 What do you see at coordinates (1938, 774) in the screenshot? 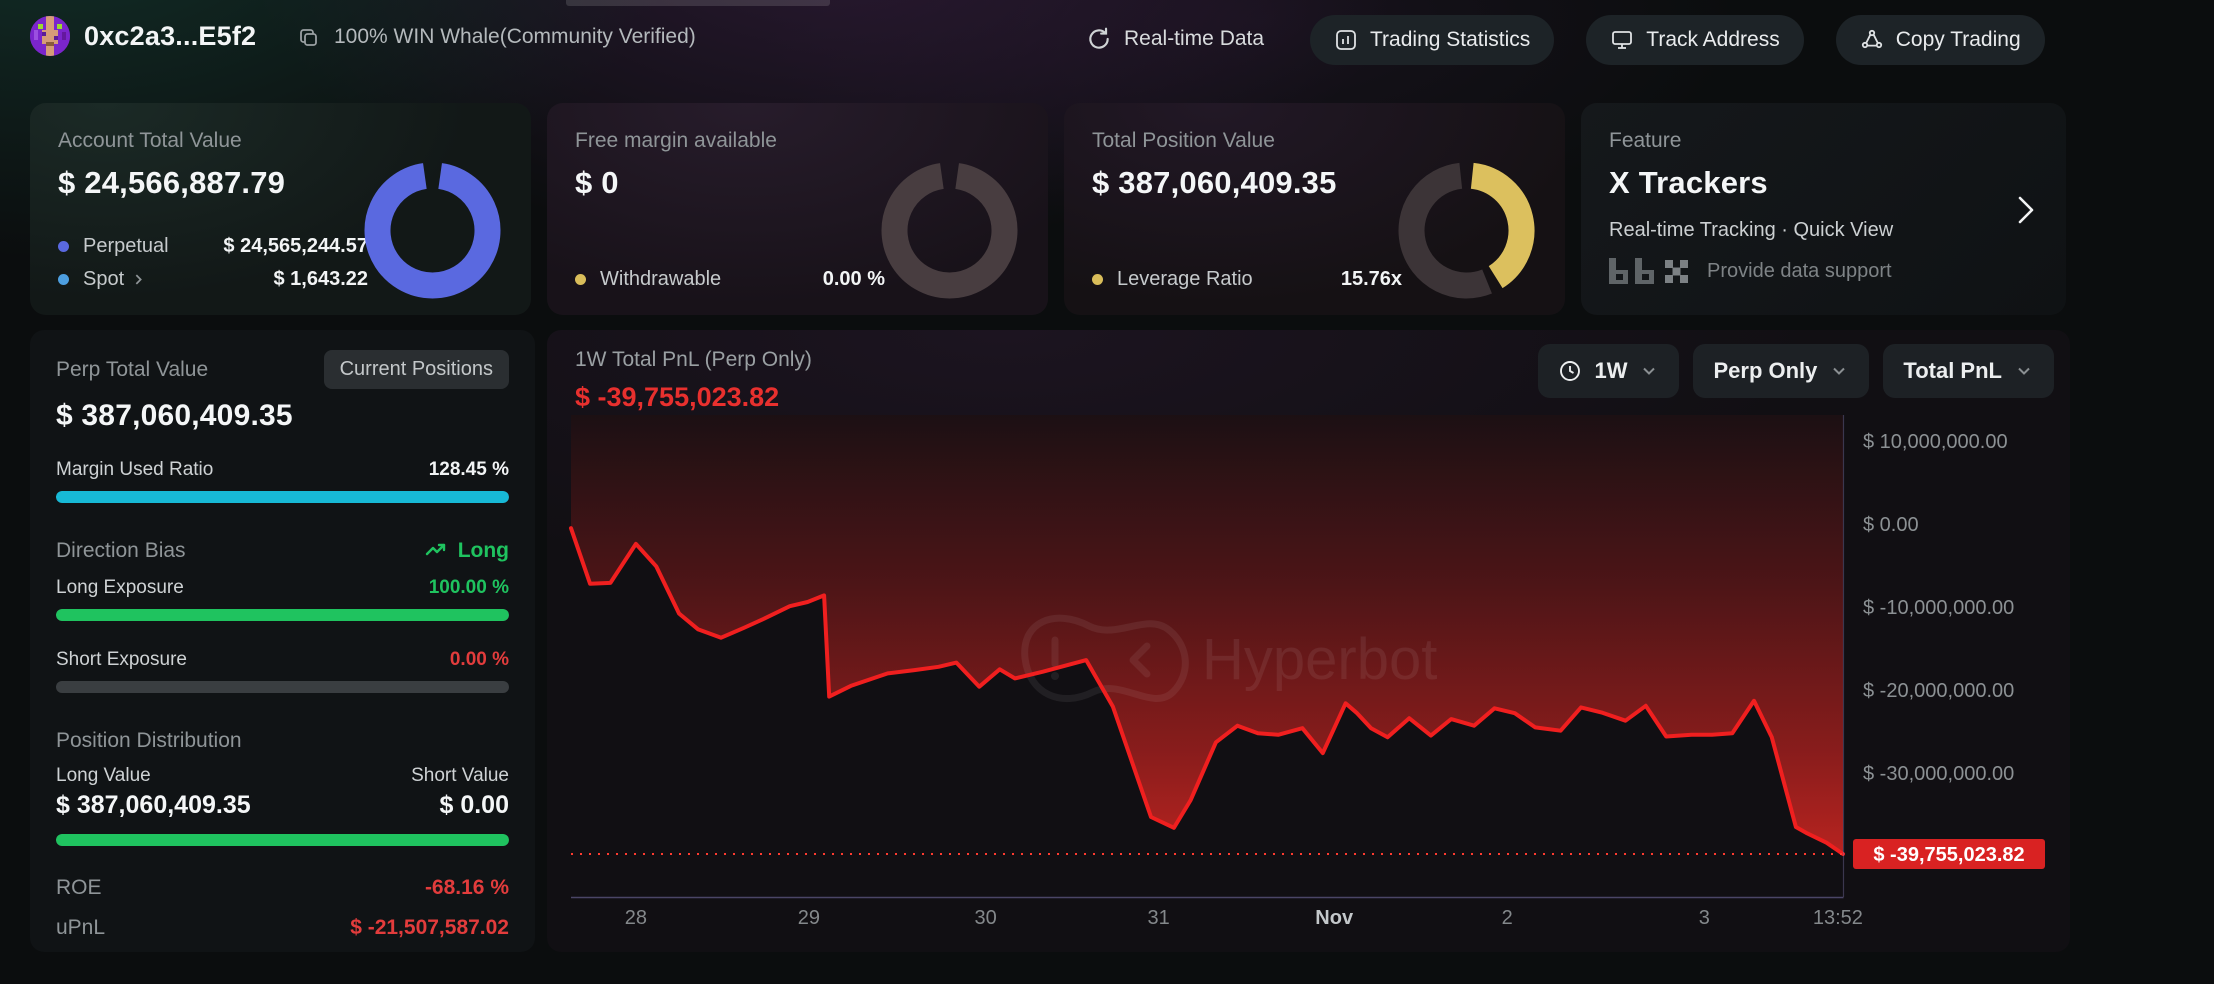
I see `y-tick-label: $ -30,000,000.00` at bounding box center [1938, 774].